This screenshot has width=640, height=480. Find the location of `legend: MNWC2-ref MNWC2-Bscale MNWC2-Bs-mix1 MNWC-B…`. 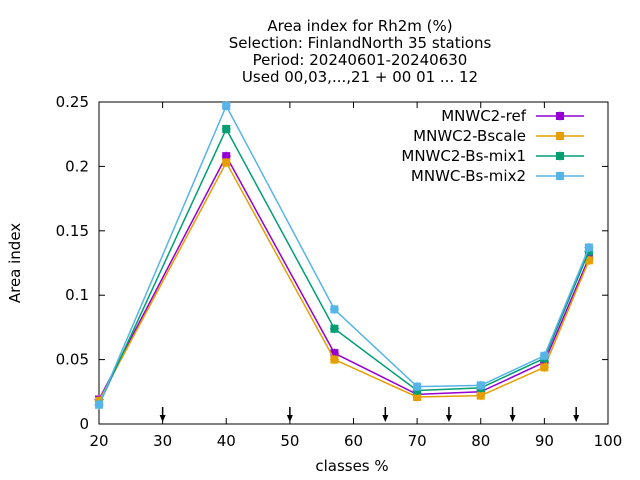

legend: MNWC2-ref MNWC2-Bscale MNWC2-Bs-mix1 MNWC-B… is located at coordinates (492, 146).